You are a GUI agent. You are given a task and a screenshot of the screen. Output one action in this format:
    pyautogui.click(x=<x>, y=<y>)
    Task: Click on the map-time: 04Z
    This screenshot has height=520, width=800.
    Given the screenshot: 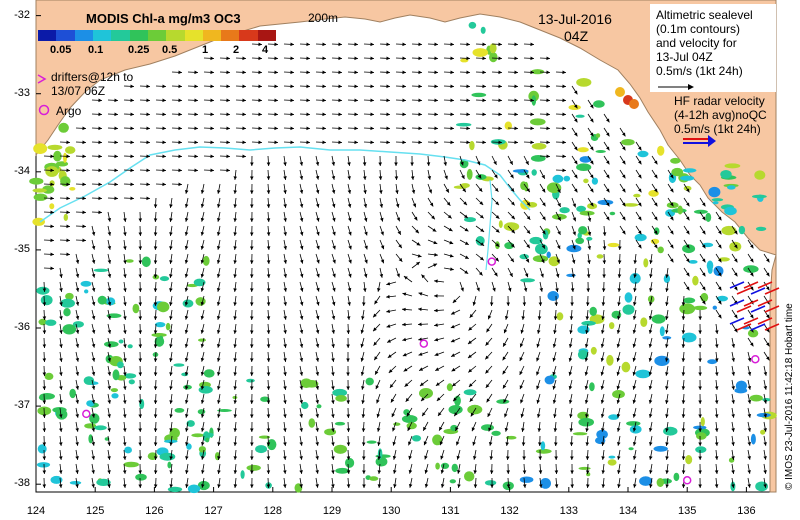 What is the action you would take?
    pyautogui.click(x=576, y=36)
    